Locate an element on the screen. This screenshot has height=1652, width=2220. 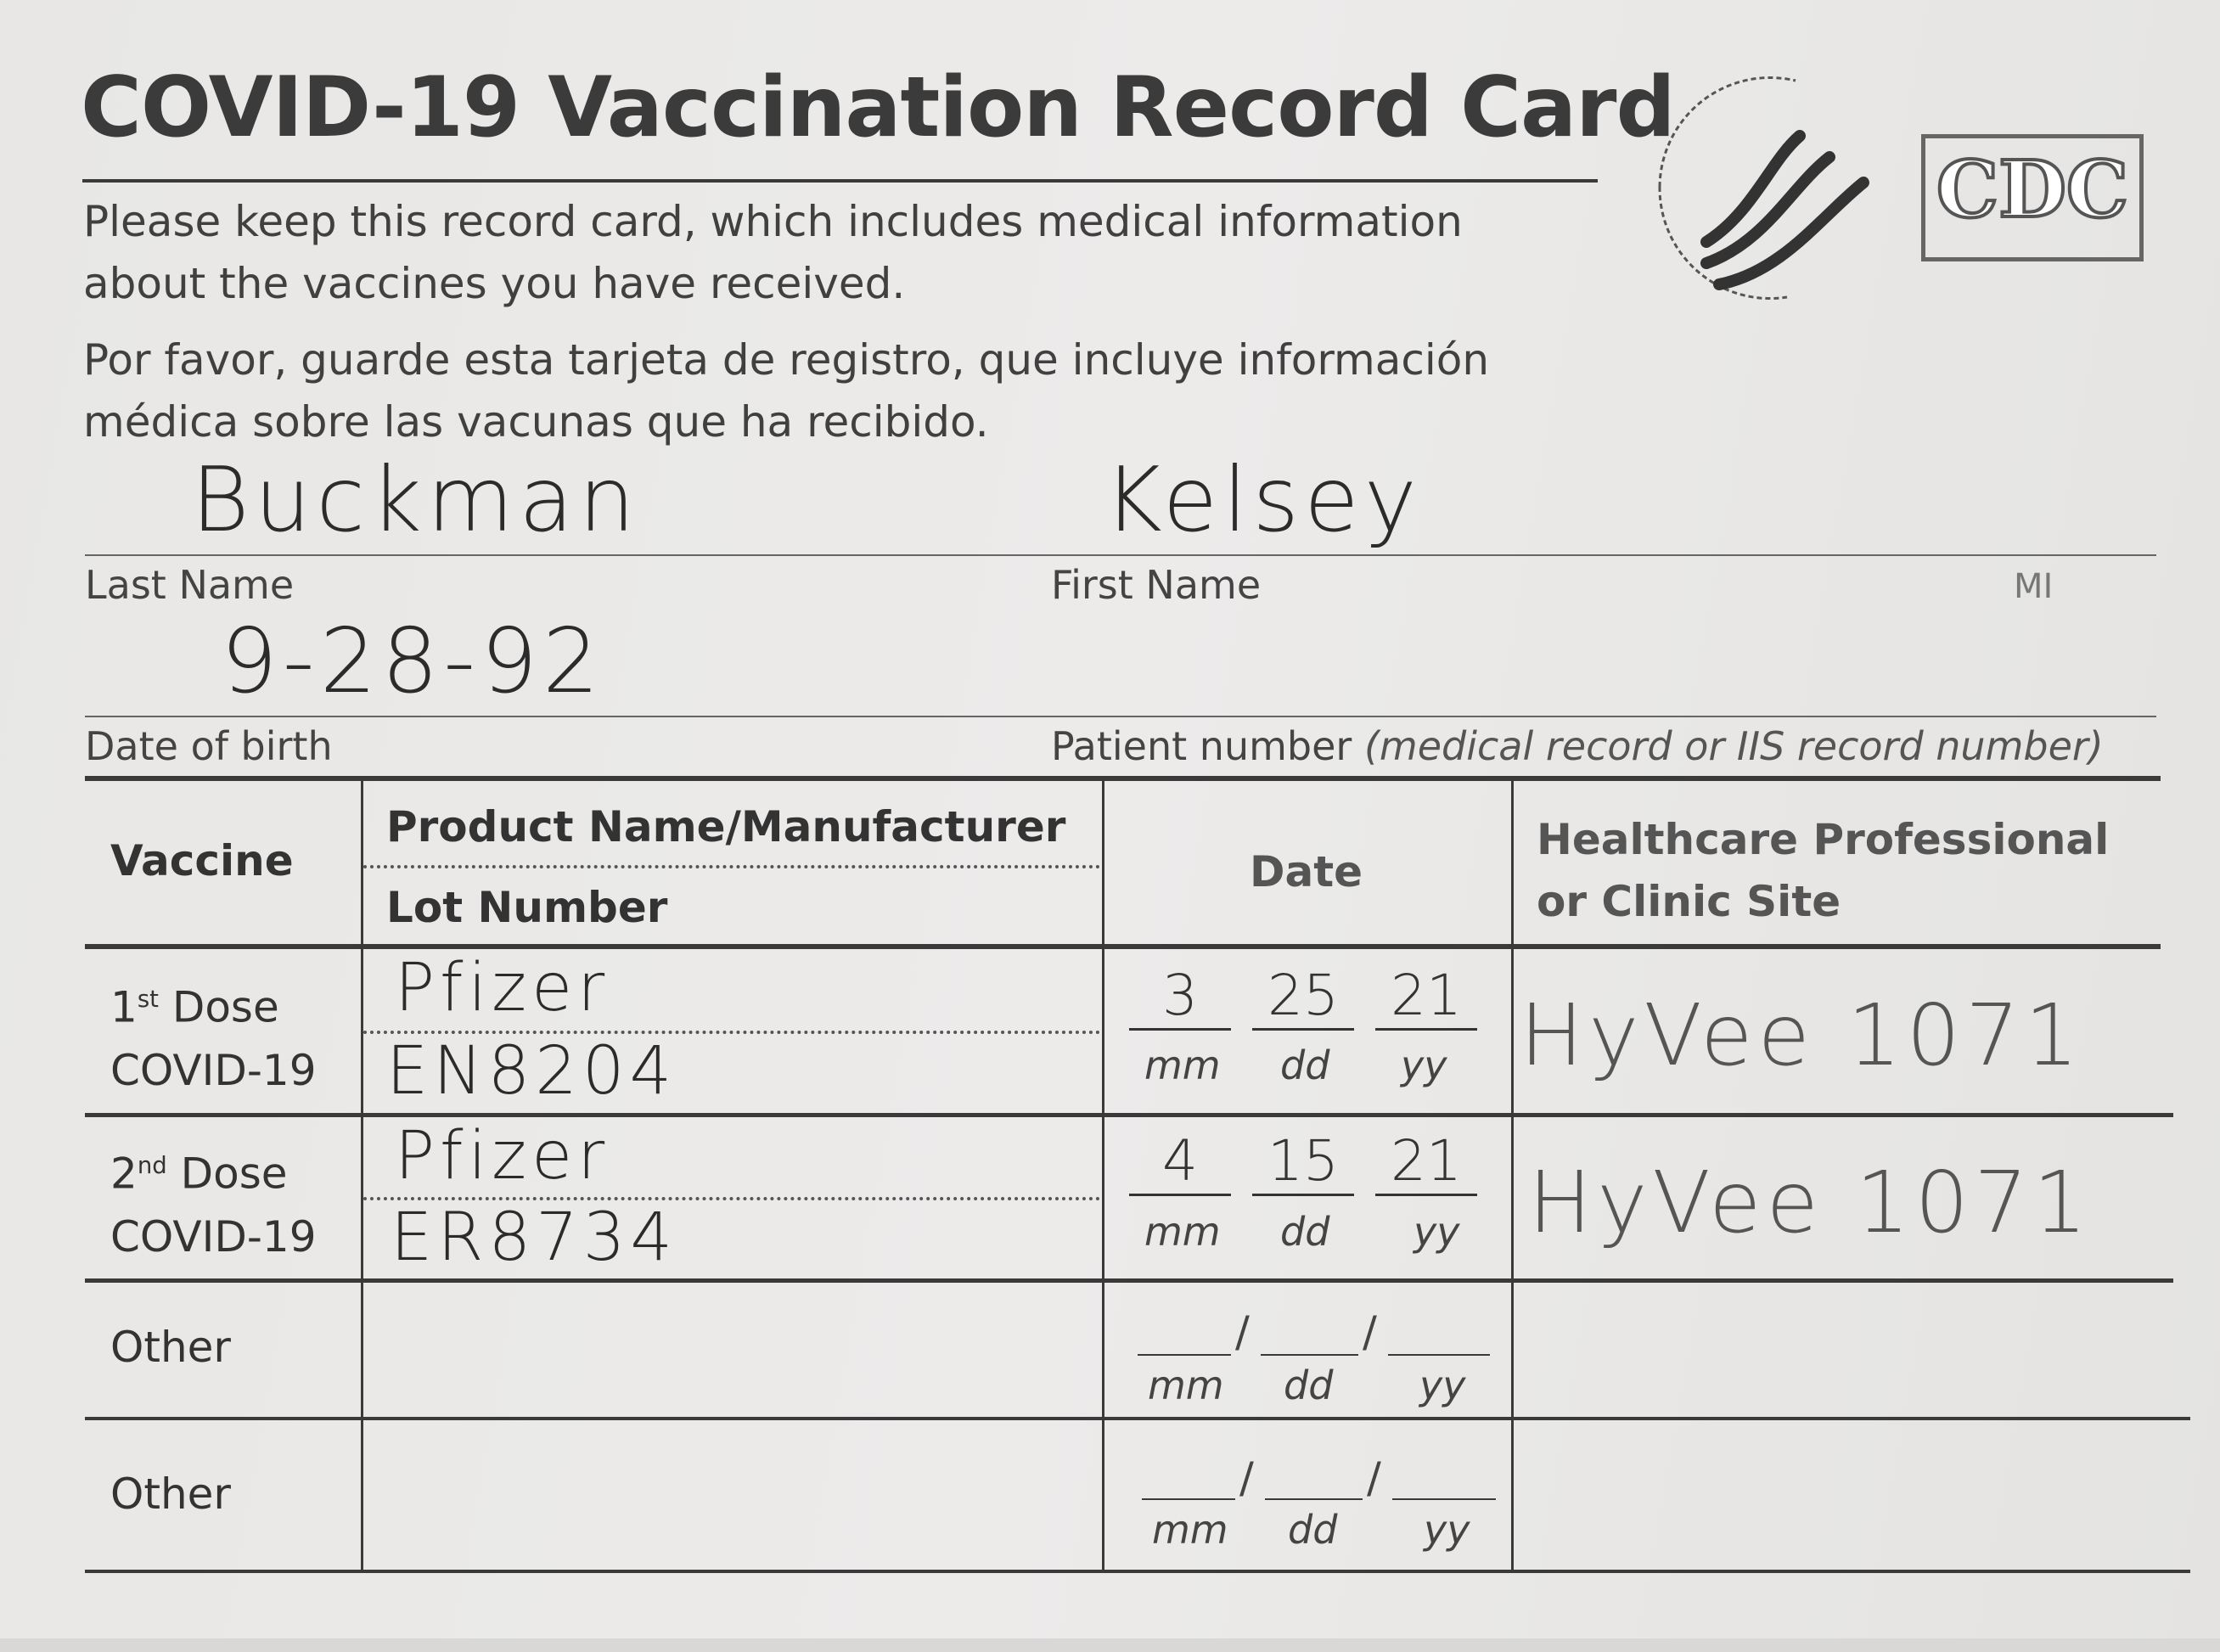
header-lot: Lot Number is located at coordinates (527, 907).